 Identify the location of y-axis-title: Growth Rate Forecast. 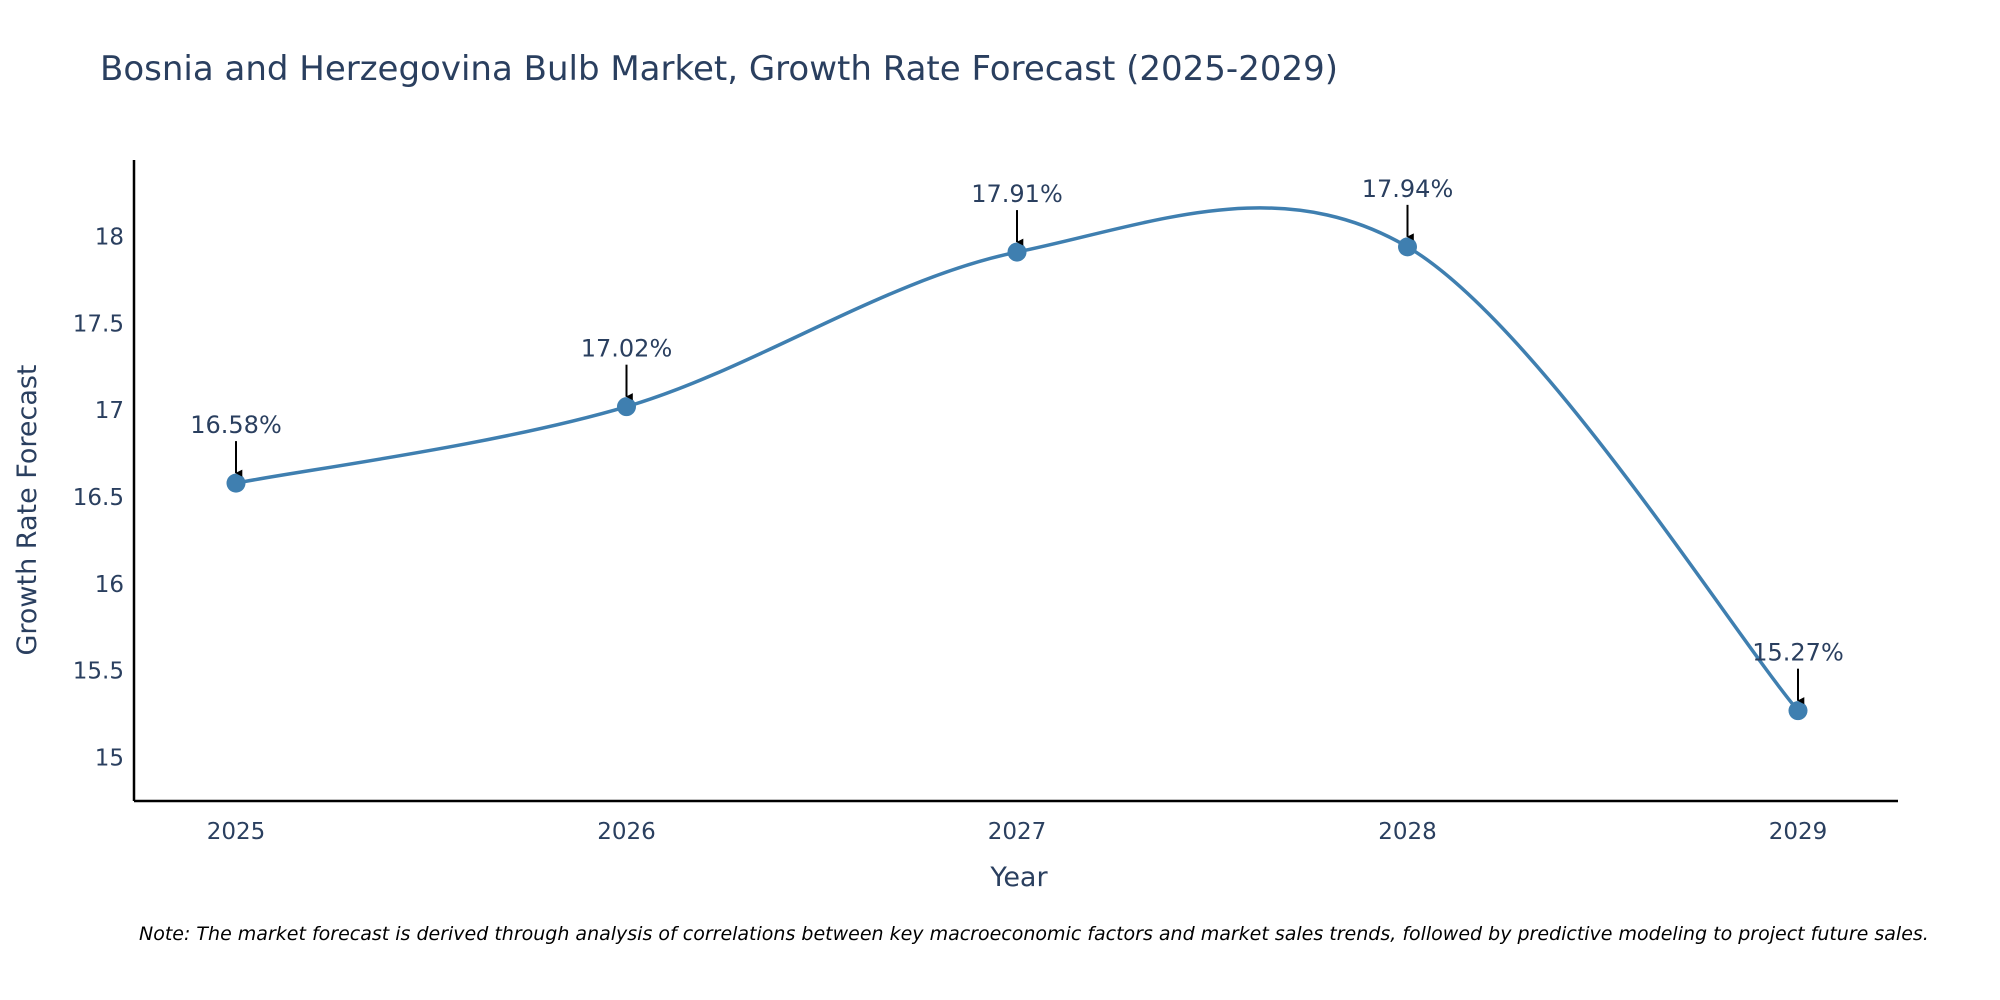
(27, 509).